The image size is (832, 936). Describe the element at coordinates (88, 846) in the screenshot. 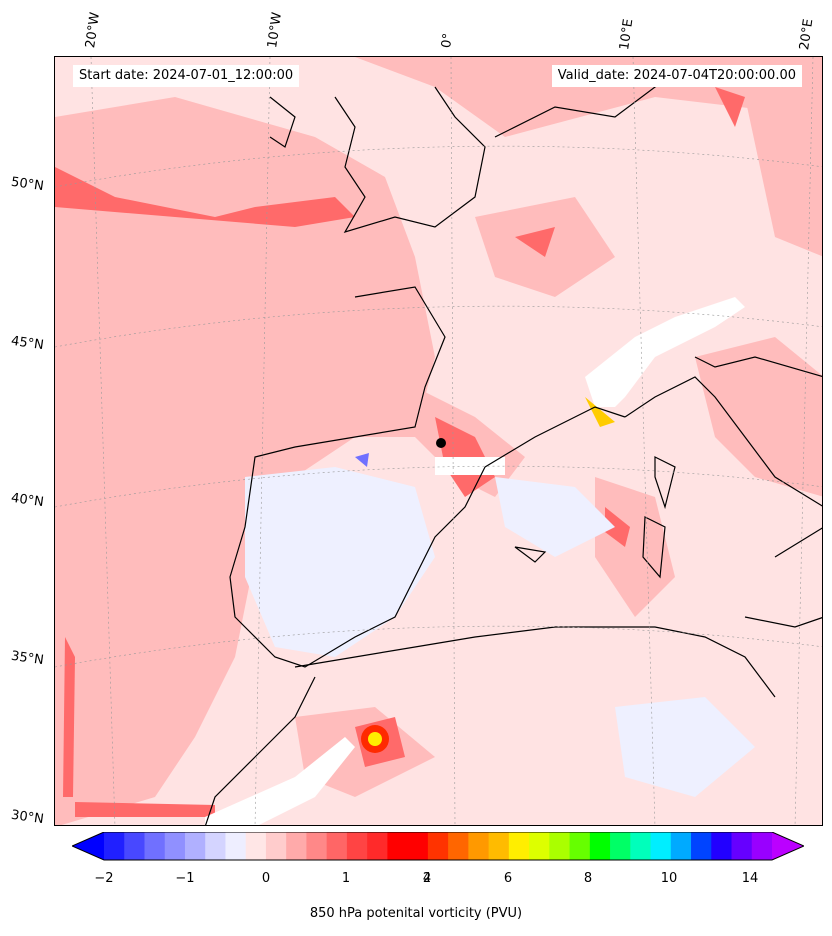

I see `colorbar-extend-low` at that location.